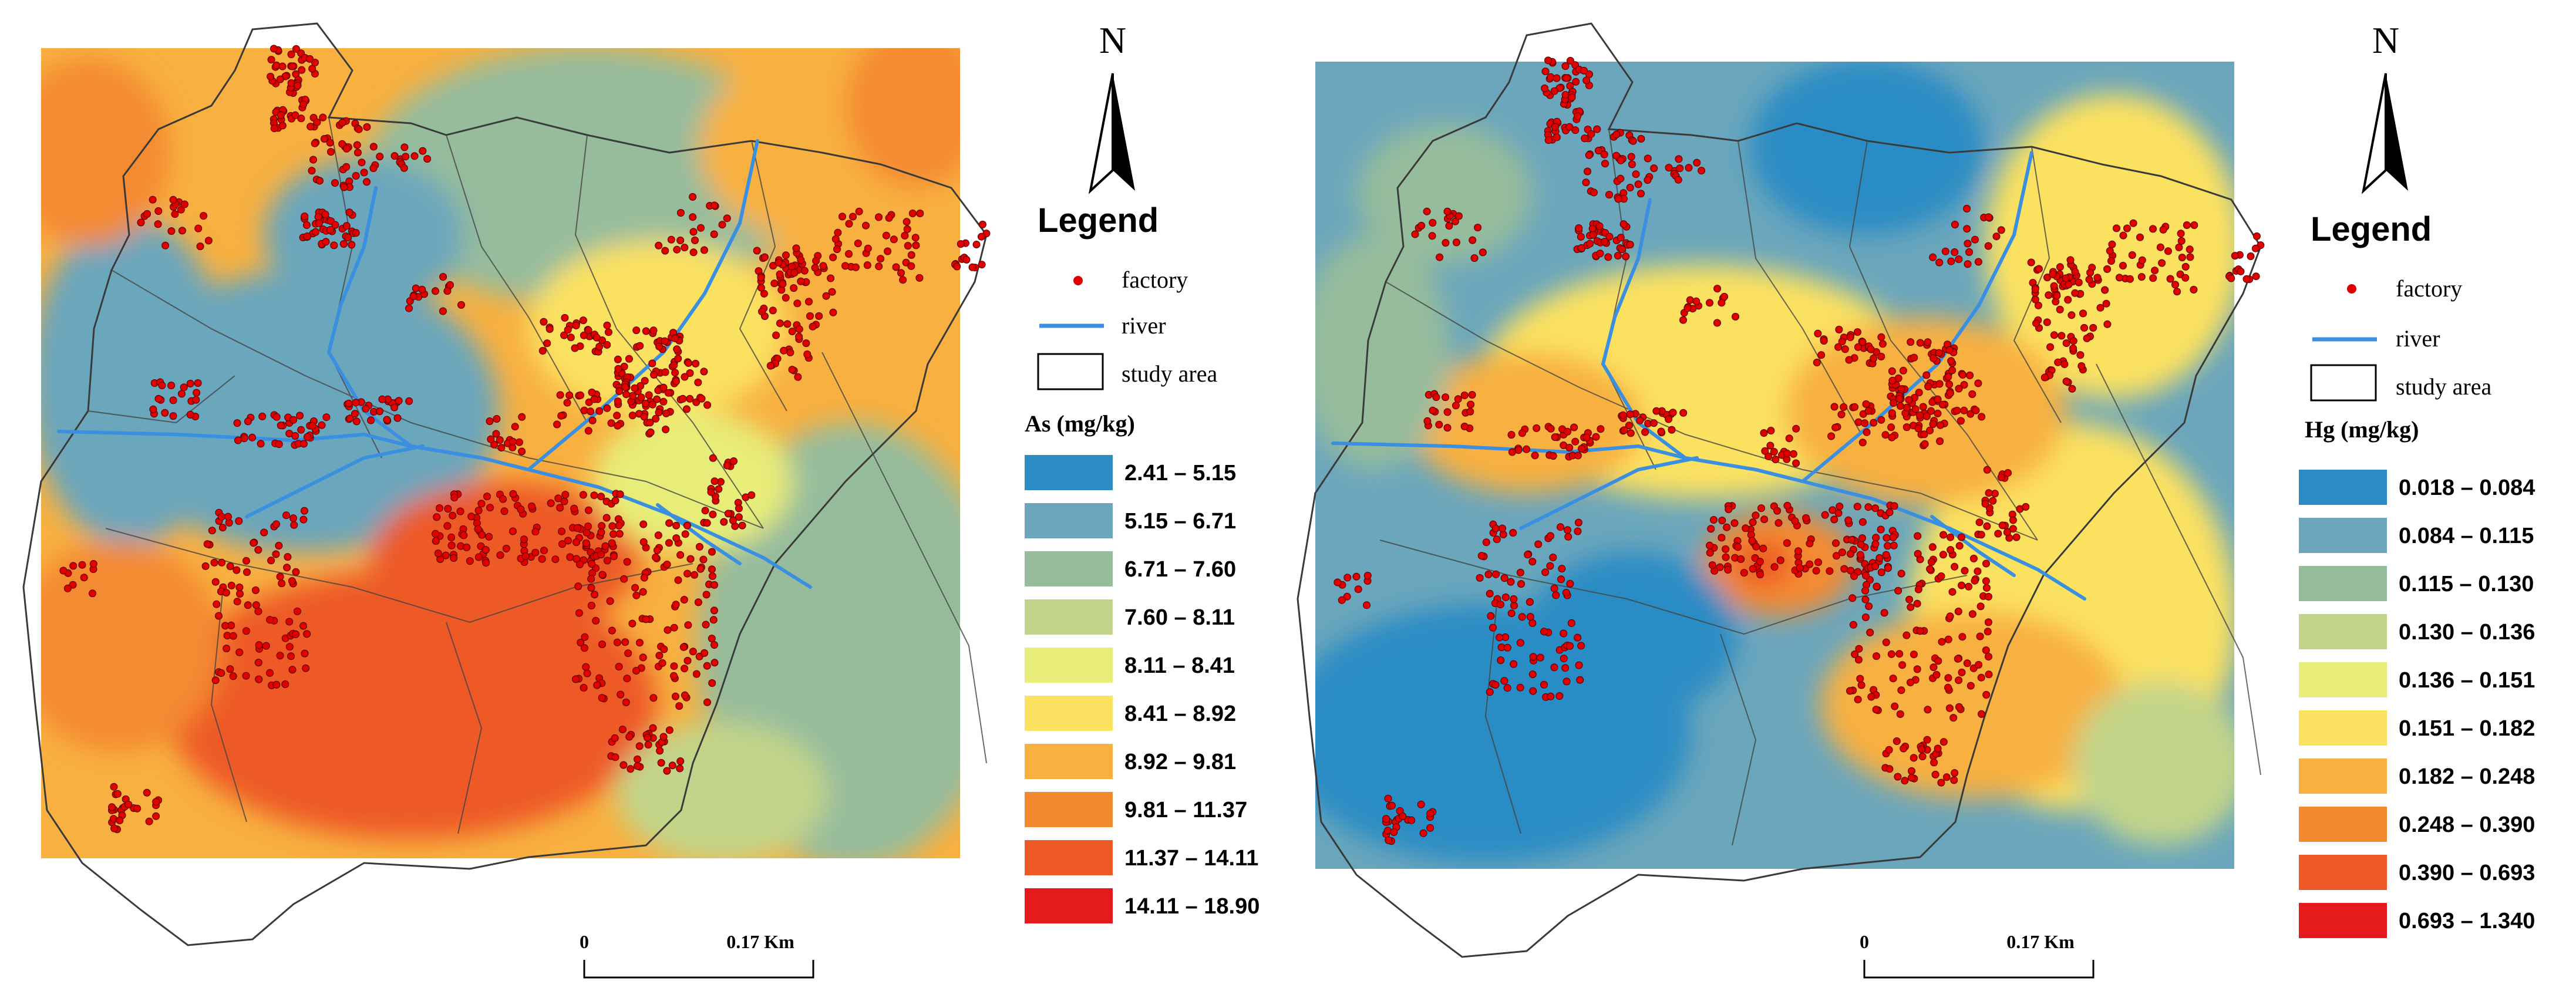  I want to click on factory-legend-symbol, so click(2351, 289).